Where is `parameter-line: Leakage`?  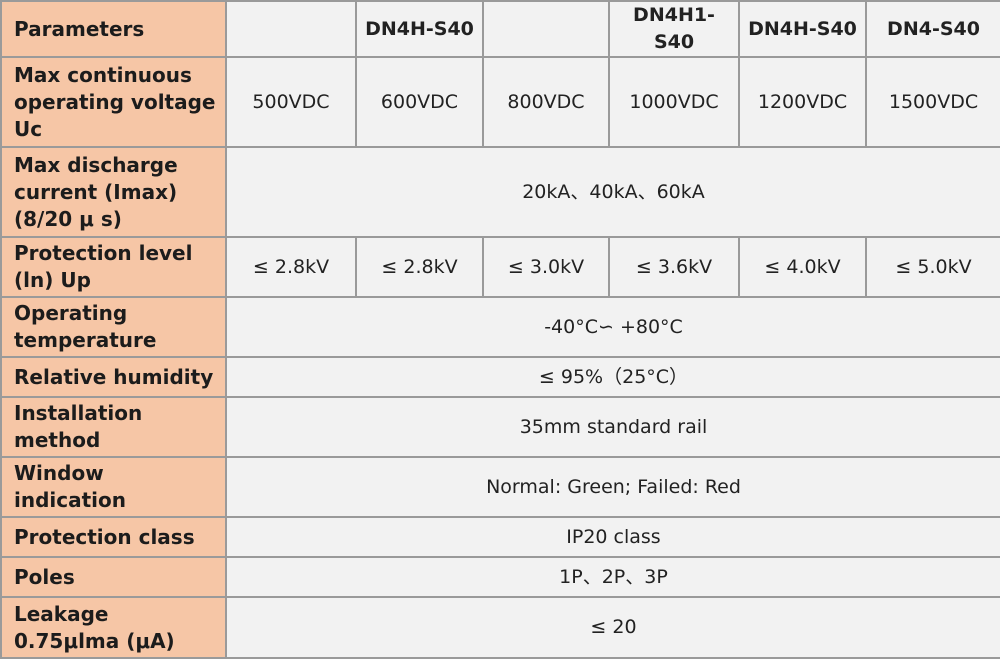 parameter-line: Leakage is located at coordinates (61, 613).